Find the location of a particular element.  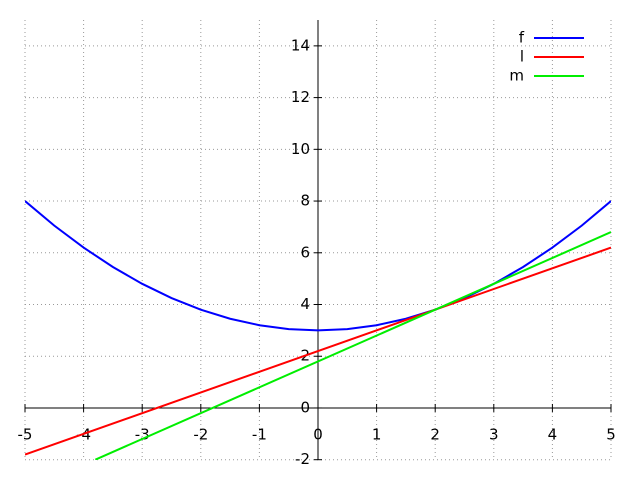

x-tick-label: 4 is located at coordinates (553, 434).